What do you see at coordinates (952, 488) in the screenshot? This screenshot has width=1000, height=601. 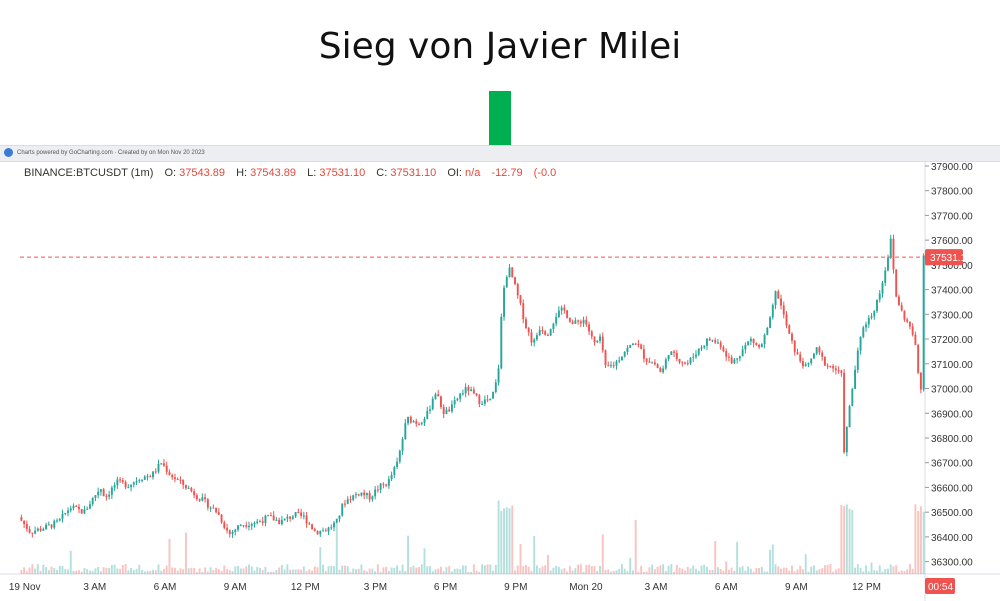 I see `y-tick-label: 36600.00` at bounding box center [952, 488].